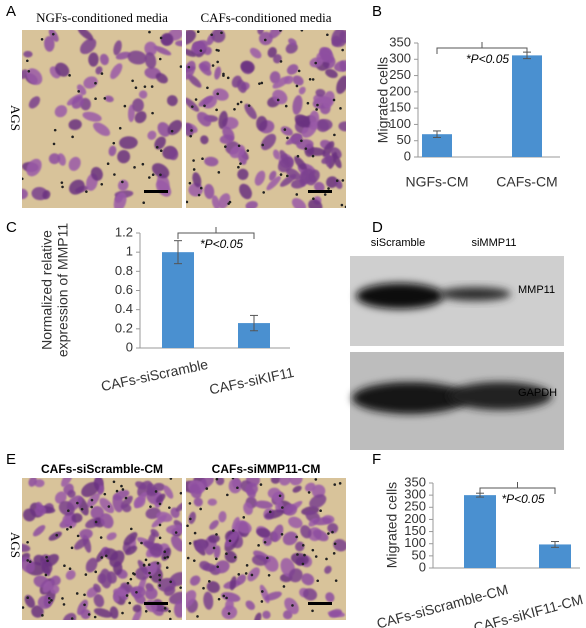  What do you see at coordinates (526, 182) in the screenshot?
I see `x-tick-label: CAFs-CM` at bounding box center [526, 182].